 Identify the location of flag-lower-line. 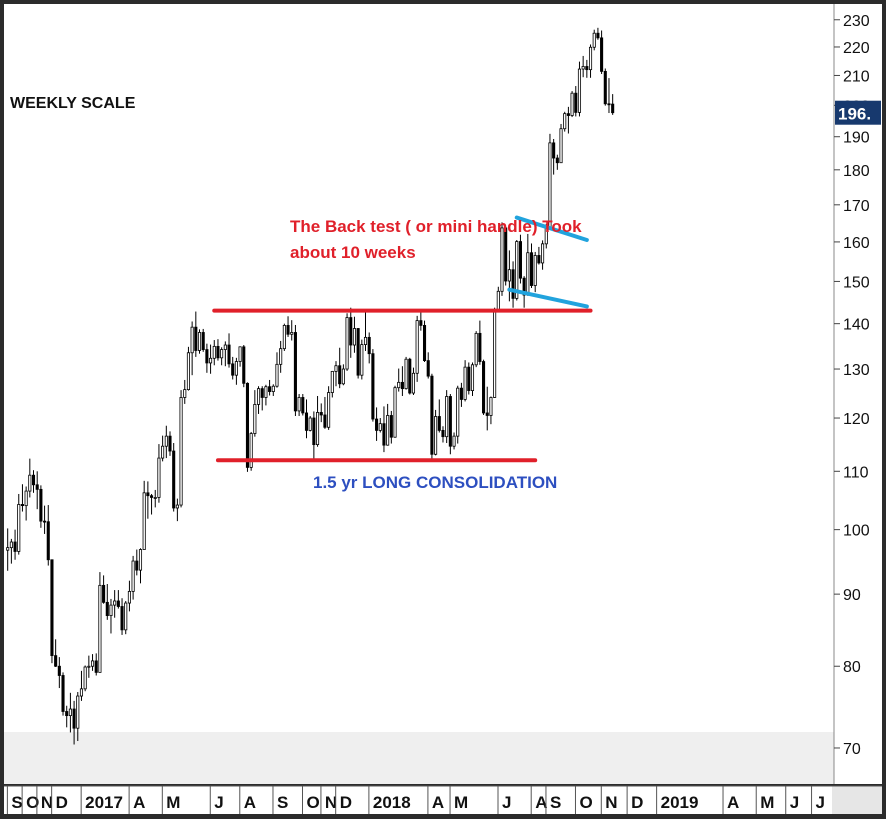
(548, 298).